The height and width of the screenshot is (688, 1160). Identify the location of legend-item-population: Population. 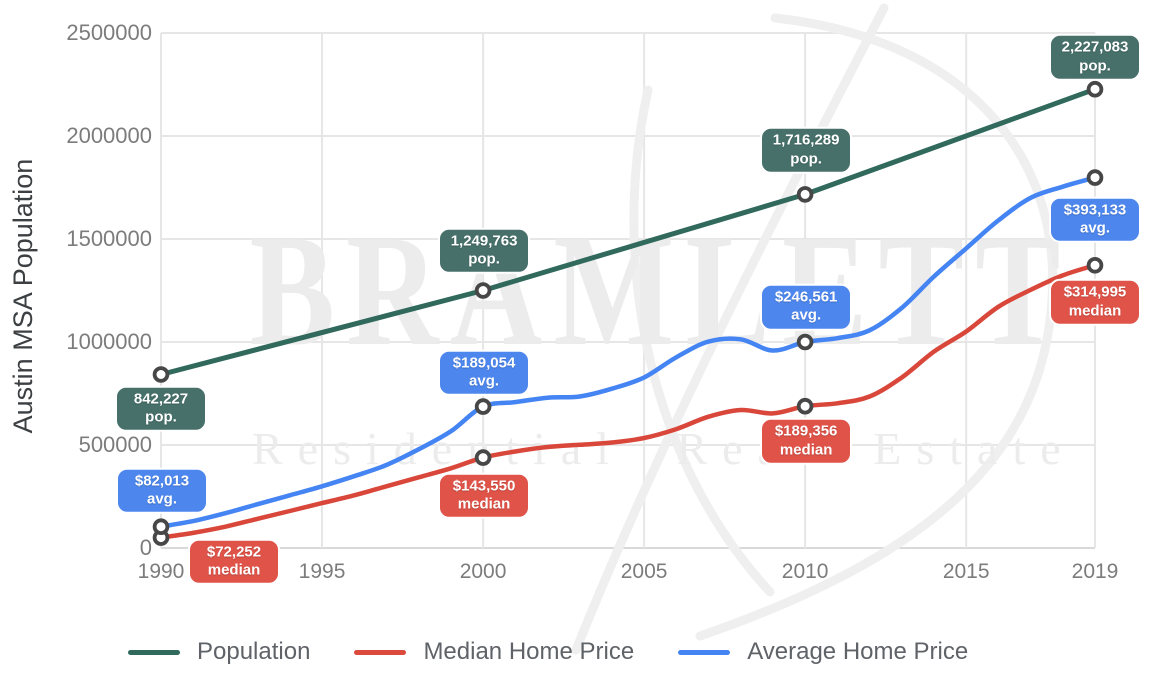
(219, 652).